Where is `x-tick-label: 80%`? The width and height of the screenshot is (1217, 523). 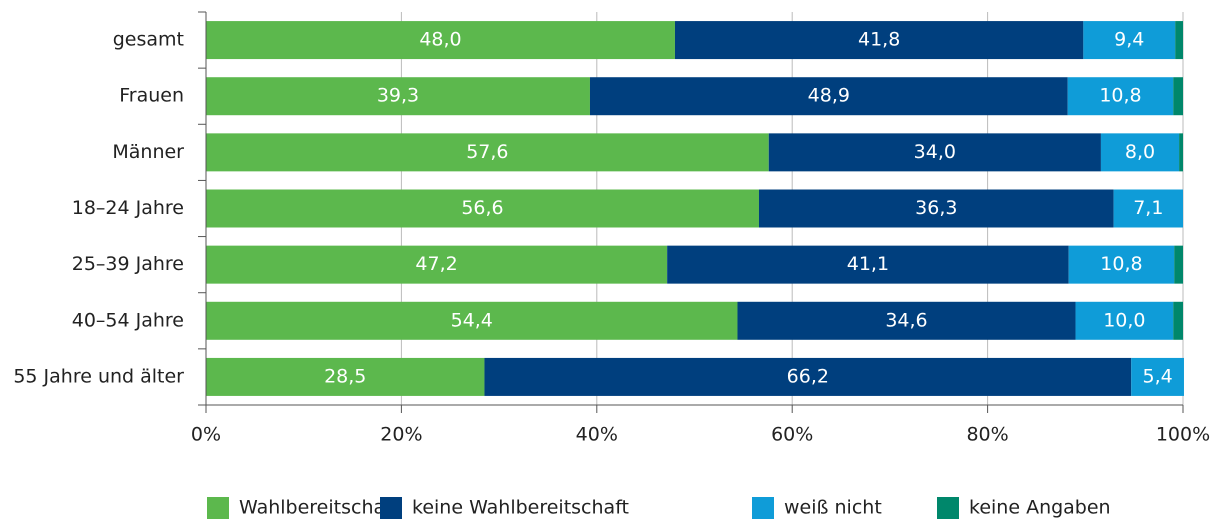 x-tick-label: 80% is located at coordinates (987, 435).